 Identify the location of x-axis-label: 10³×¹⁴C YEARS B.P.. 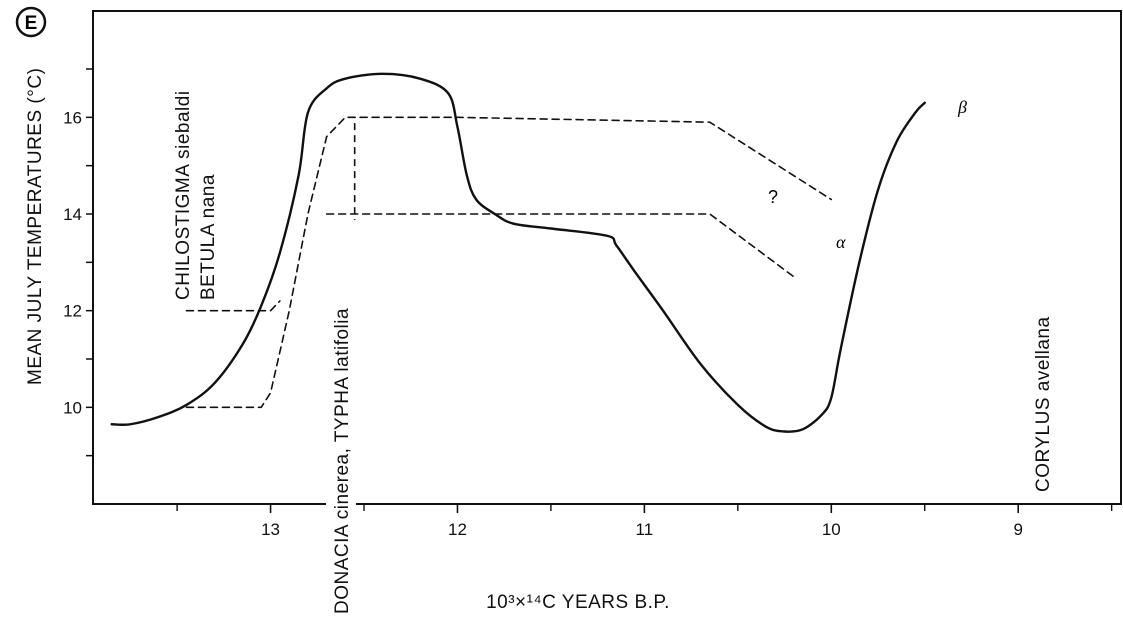
(578, 602).